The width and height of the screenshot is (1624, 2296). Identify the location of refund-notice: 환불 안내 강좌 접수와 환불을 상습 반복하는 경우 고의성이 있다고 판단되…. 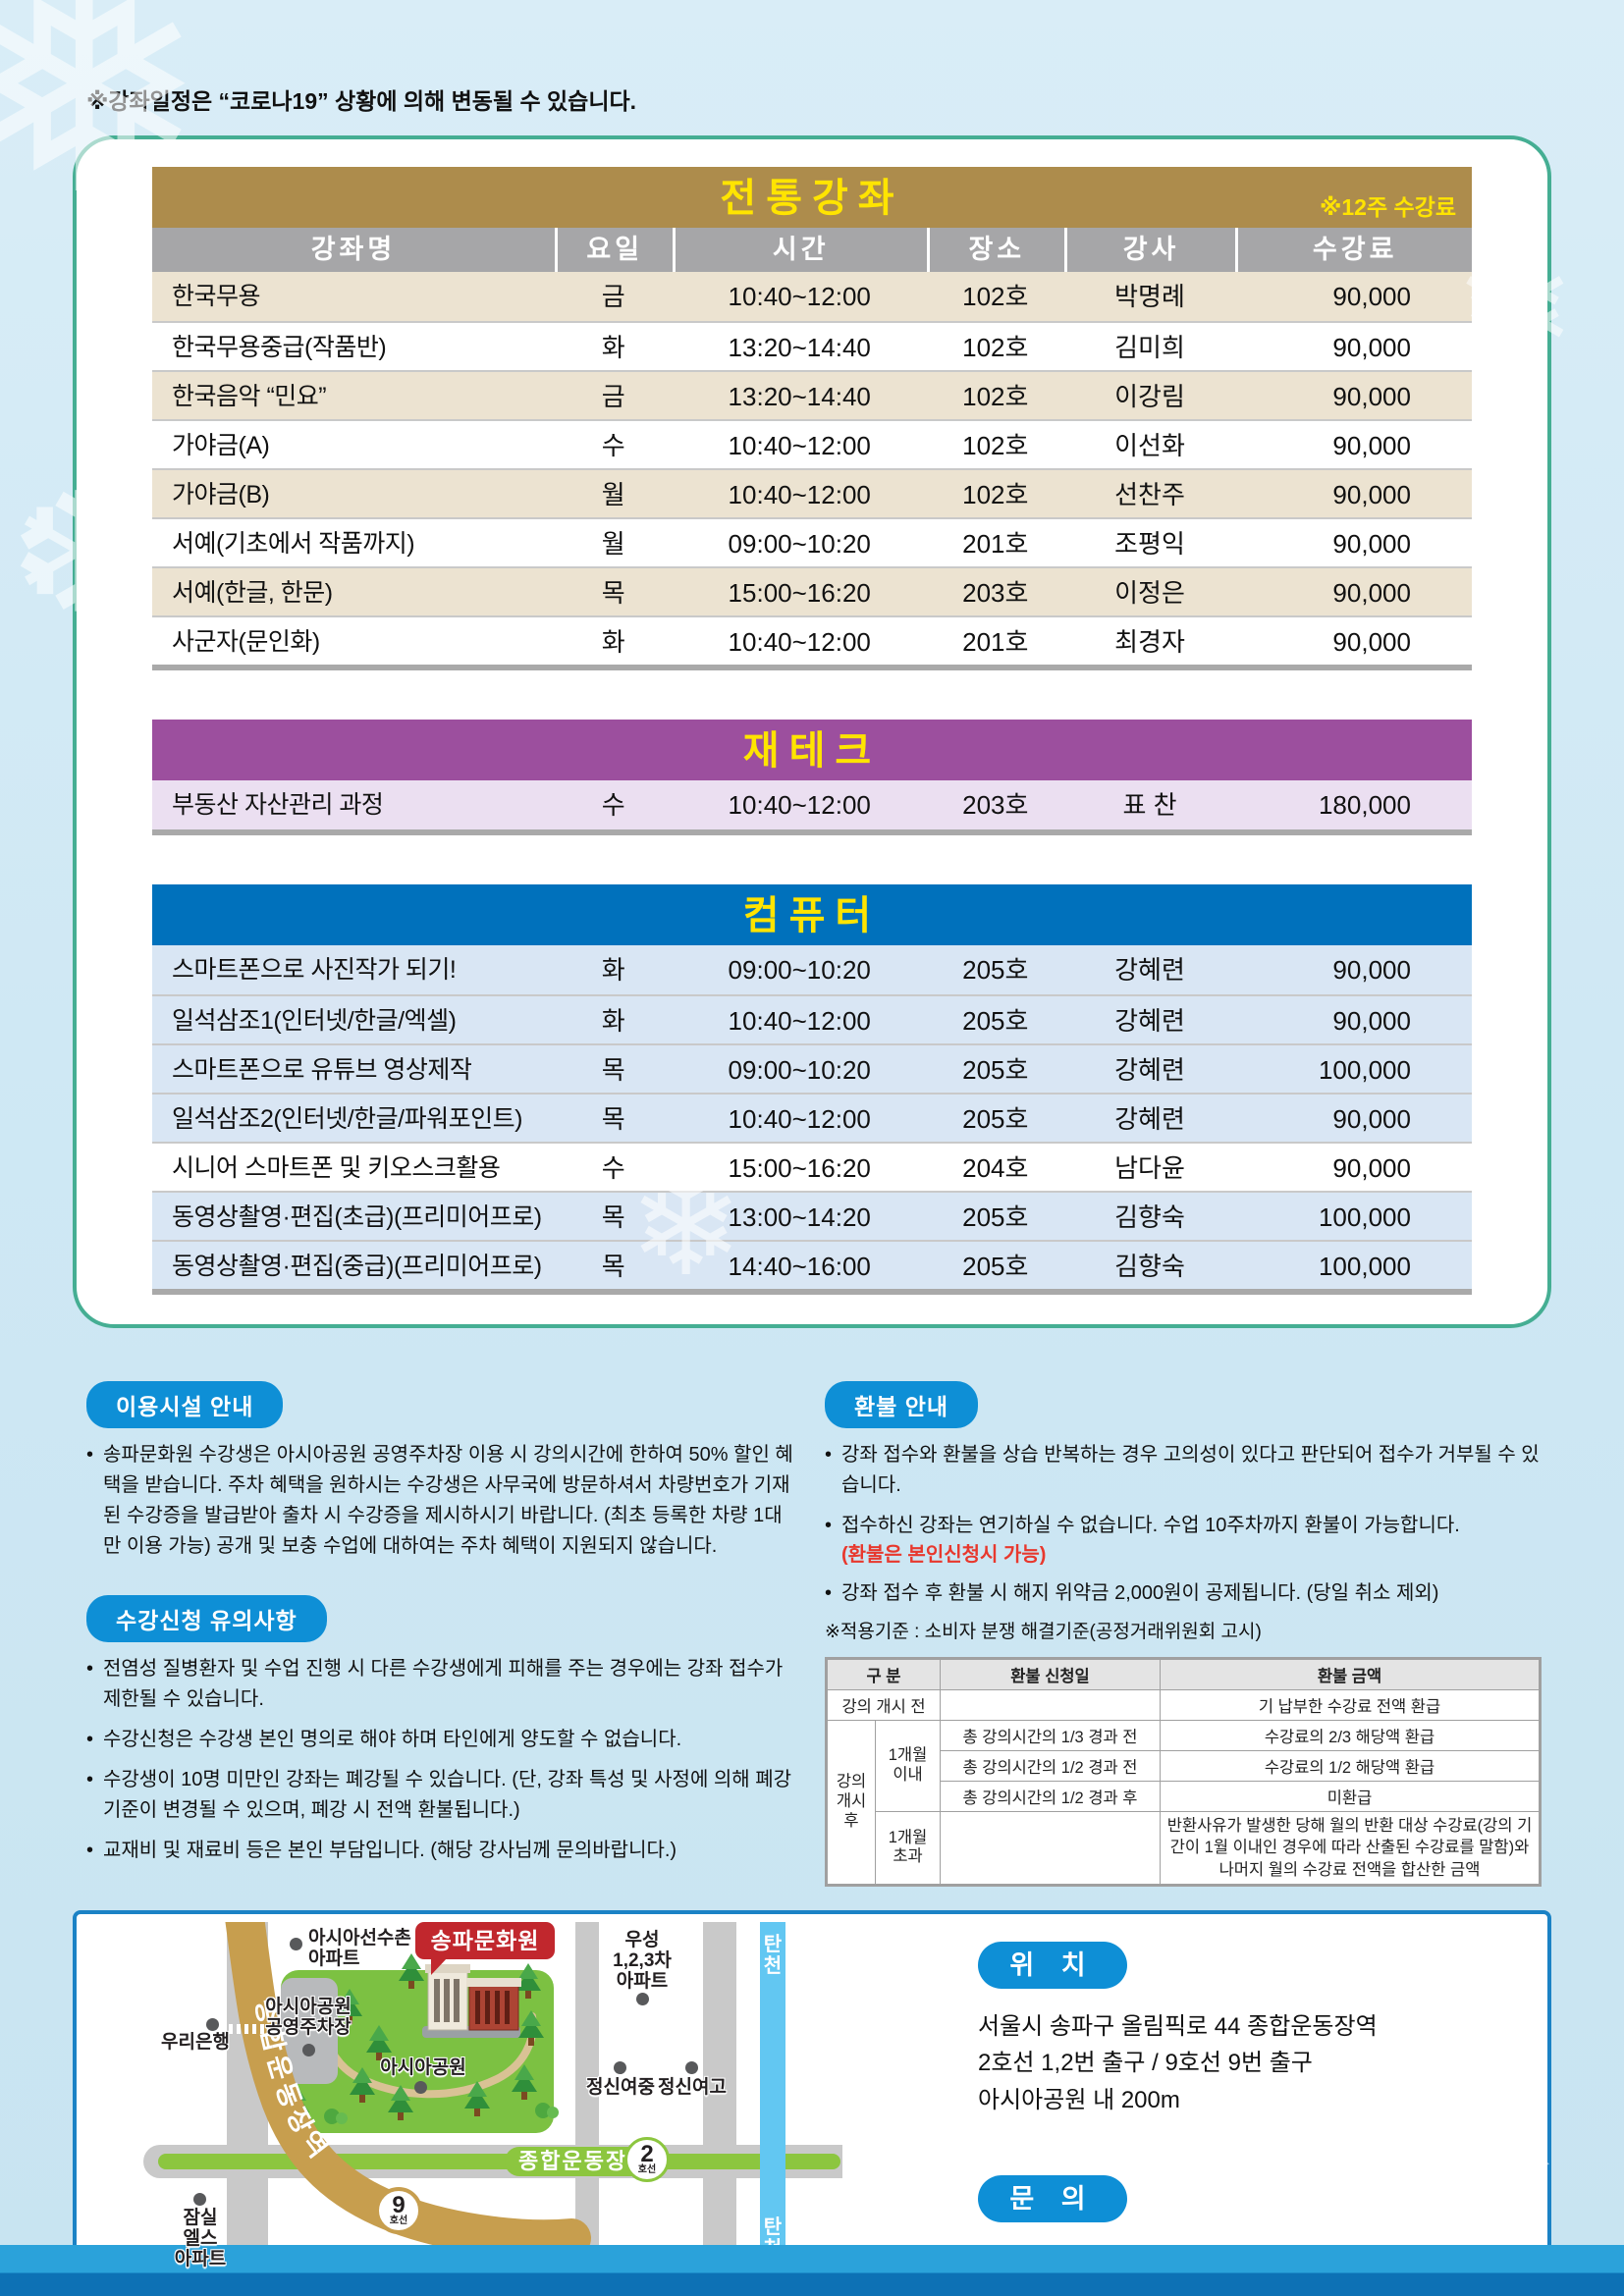
(1183, 1634).